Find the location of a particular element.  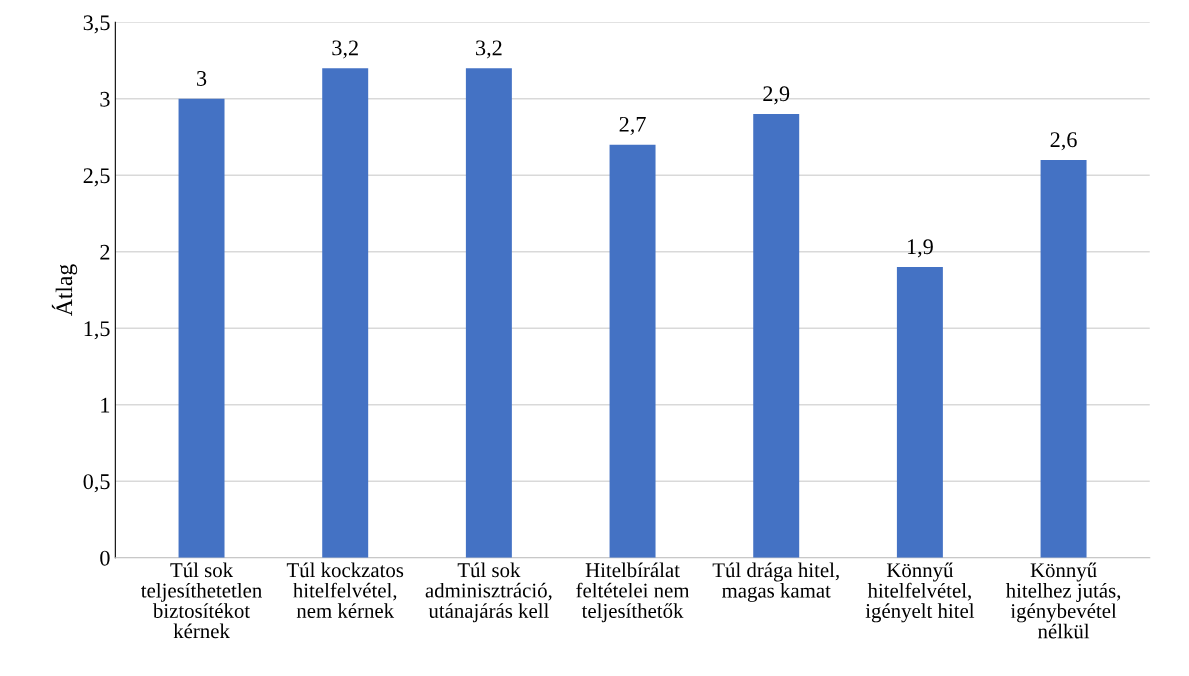

data-label: 3 is located at coordinates (202, 78).